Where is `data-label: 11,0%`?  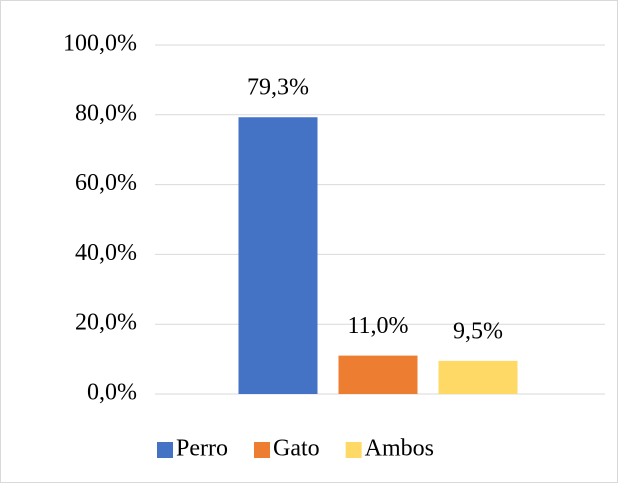 data-label: 11,0% is located at coordinates (377, 326).